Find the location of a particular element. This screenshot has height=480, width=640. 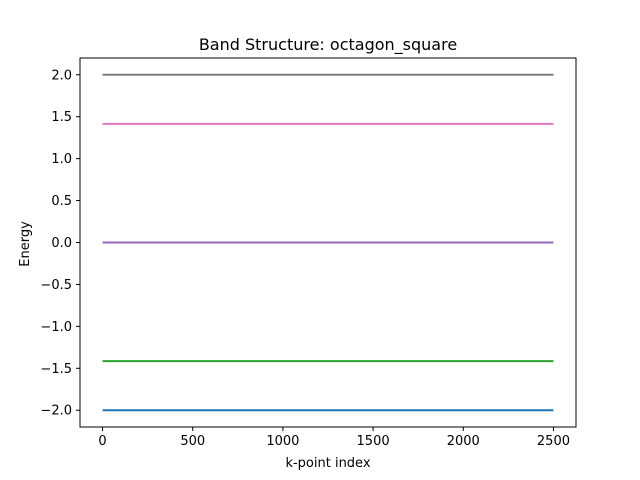

x-tick-label: 2000 is located at coordinates (463, 441).